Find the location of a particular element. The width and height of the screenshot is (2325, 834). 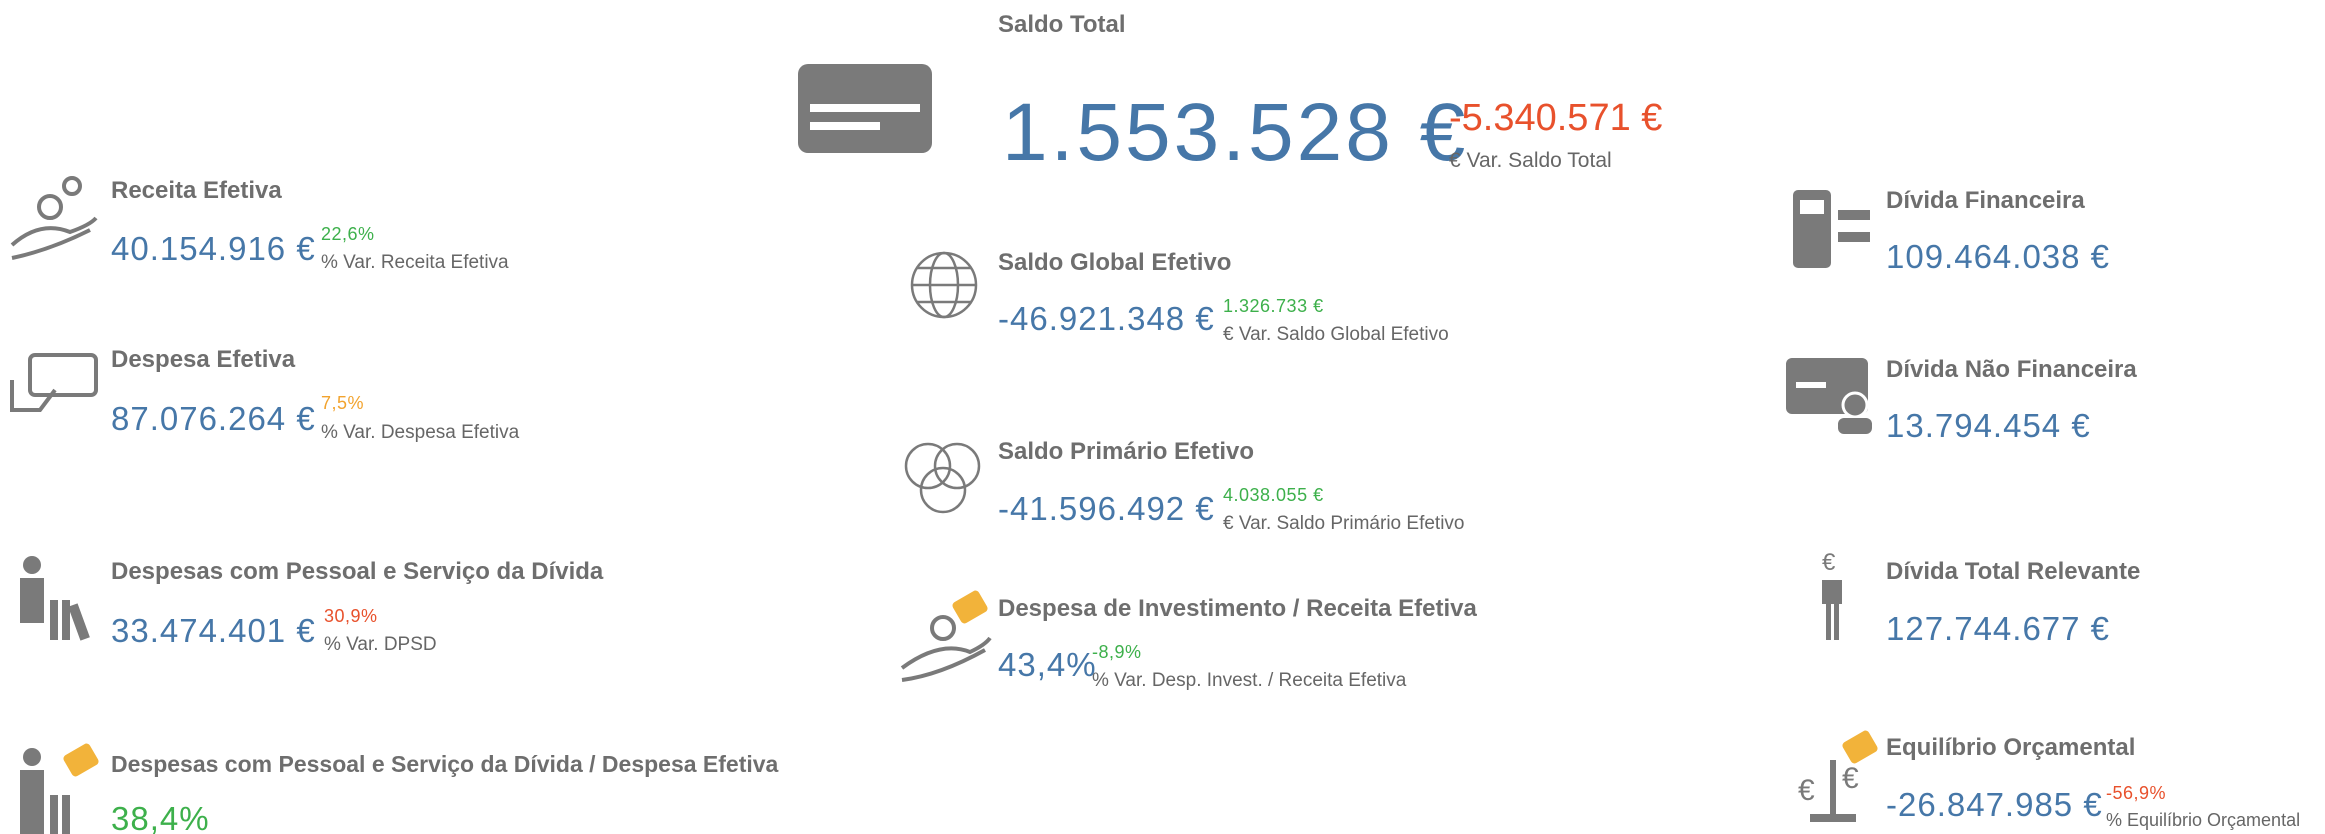

kpi-change-label: € Var. Saldo Total is located at coordinates (1530, 160).